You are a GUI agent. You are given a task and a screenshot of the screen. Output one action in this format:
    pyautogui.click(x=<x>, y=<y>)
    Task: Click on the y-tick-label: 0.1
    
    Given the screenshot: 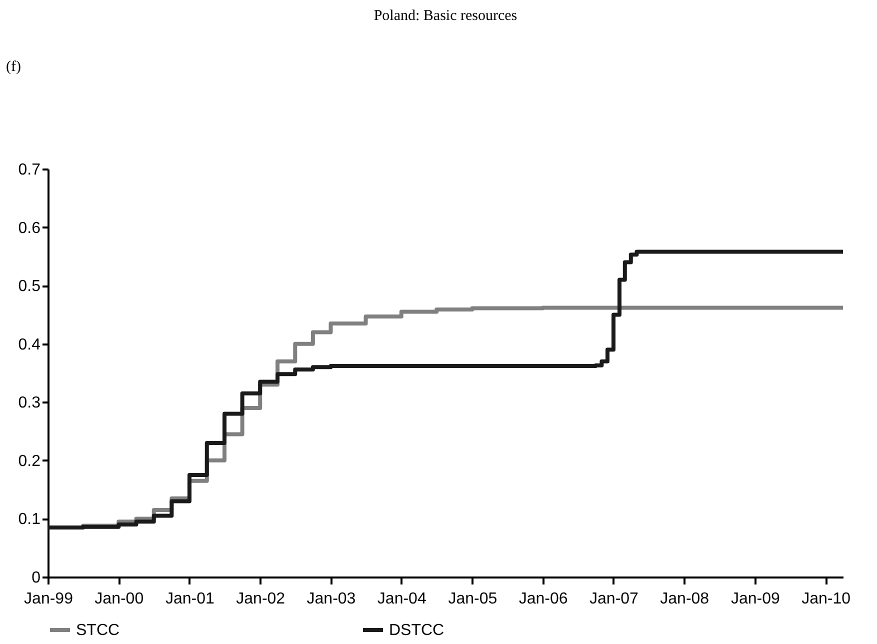 What is the action you would take?
    pyautogui.click(x=29, y=519)
    